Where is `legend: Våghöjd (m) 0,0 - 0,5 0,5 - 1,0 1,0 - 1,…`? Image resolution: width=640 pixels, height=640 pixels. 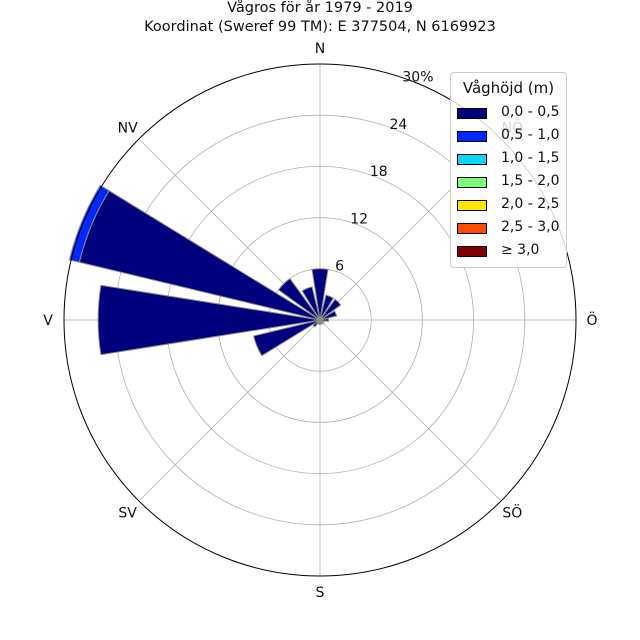
legend: Våghöjd (m) 0,0 - 0,5 0,5 - 1,0 1,0 - 1,… is located at coordinates (508, 170).